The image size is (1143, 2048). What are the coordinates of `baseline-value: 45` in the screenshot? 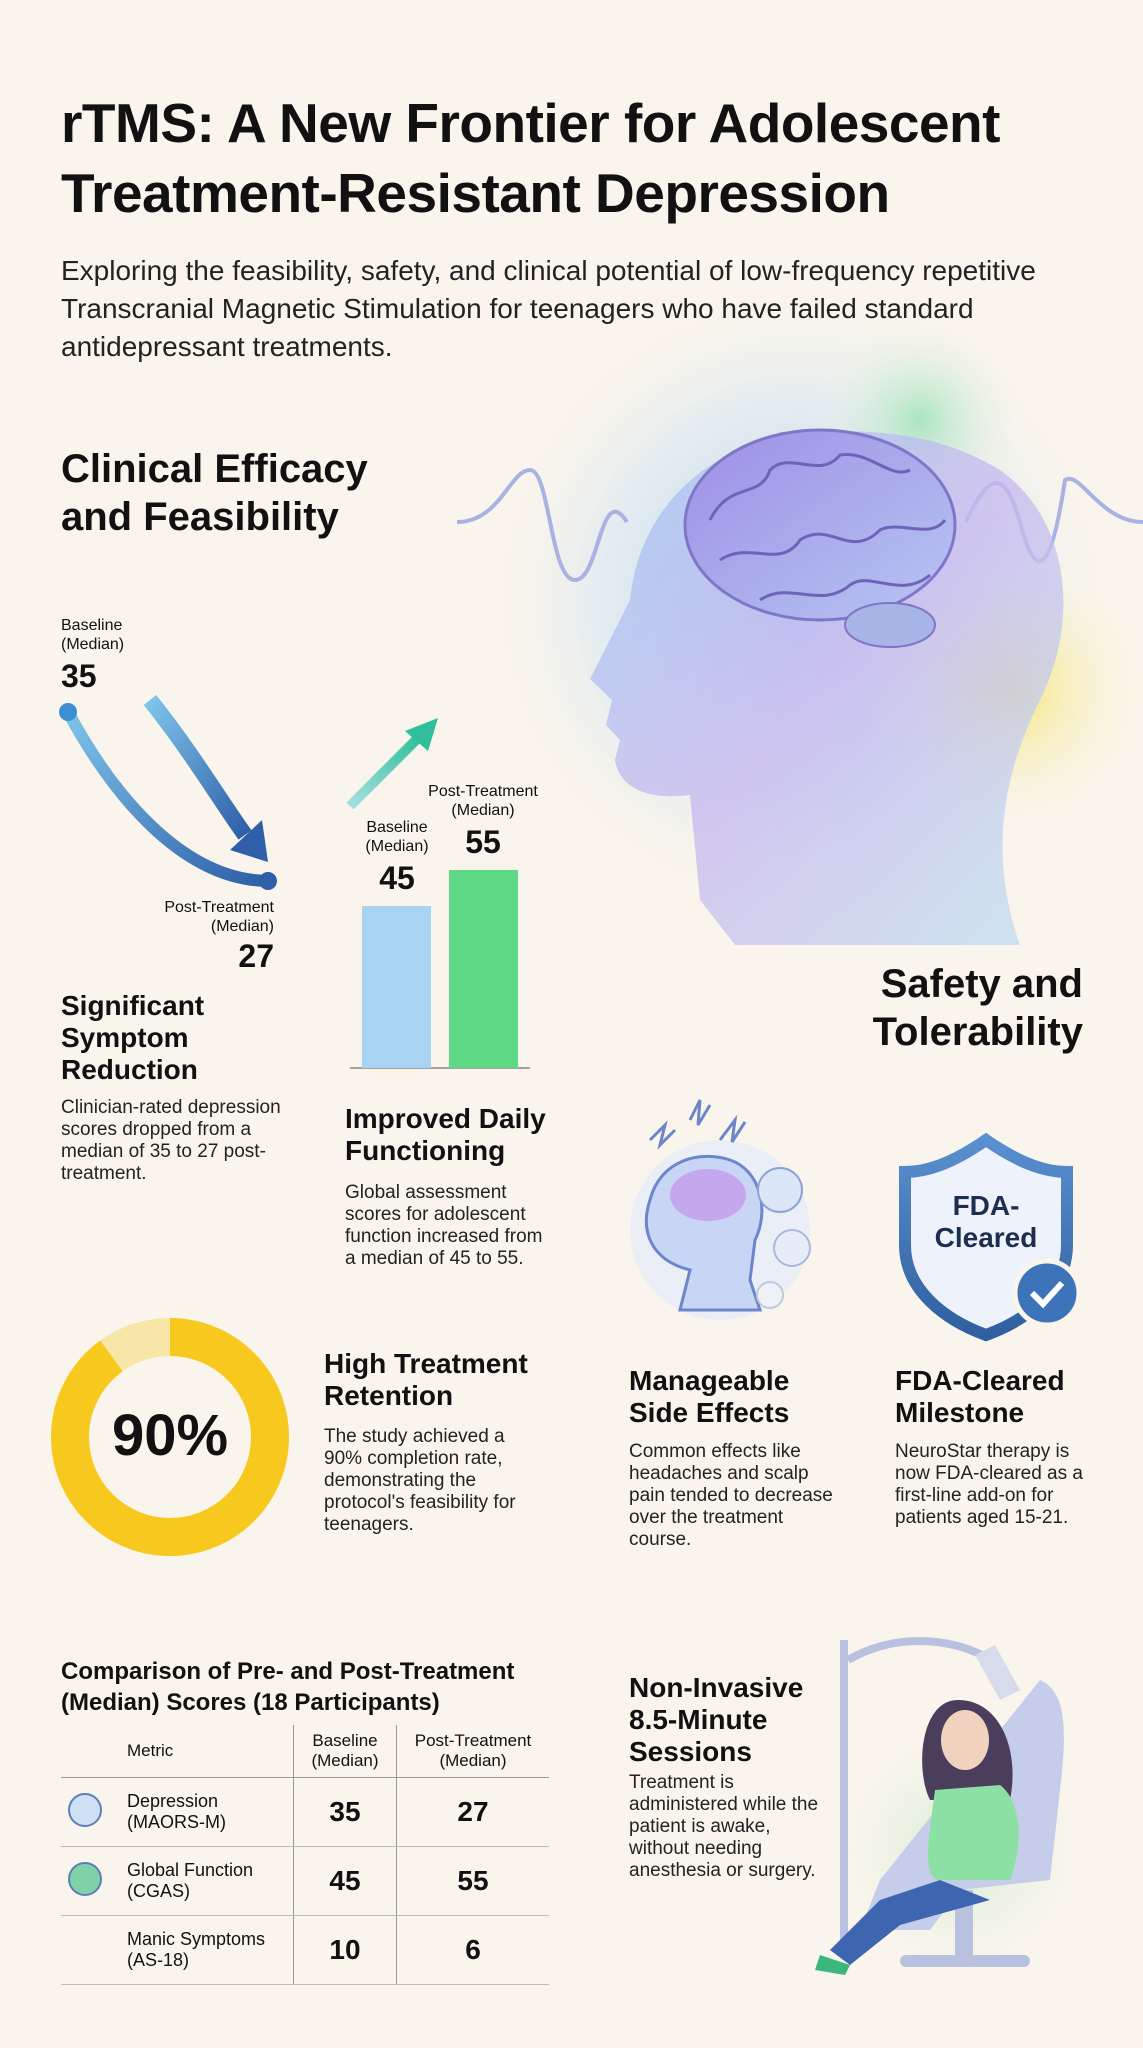 It's located at (397, 878).